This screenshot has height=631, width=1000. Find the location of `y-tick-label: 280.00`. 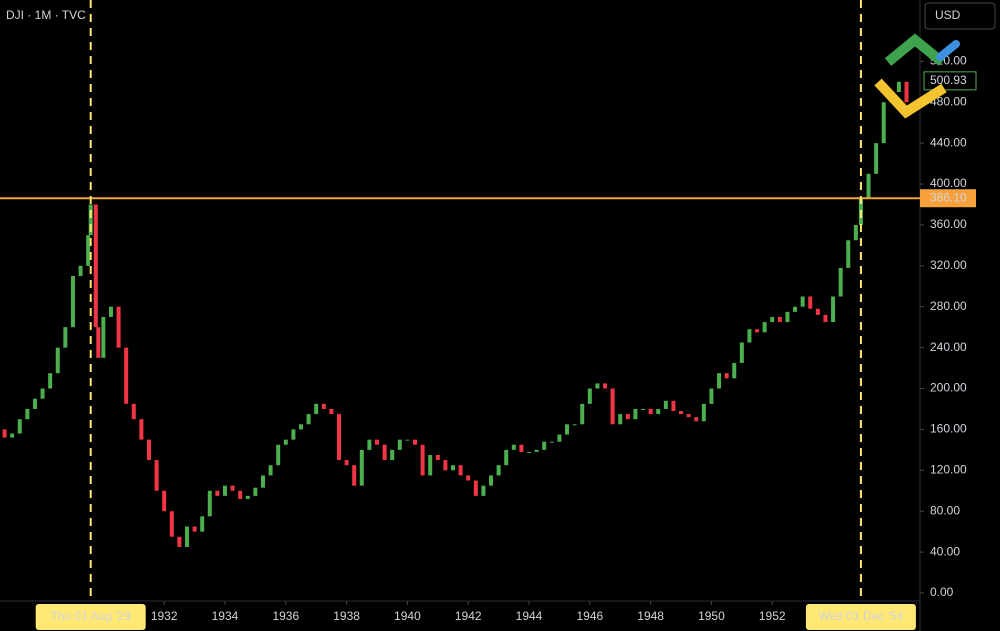

y-tick-label: 280.00 is located at coordinates (948, 306).